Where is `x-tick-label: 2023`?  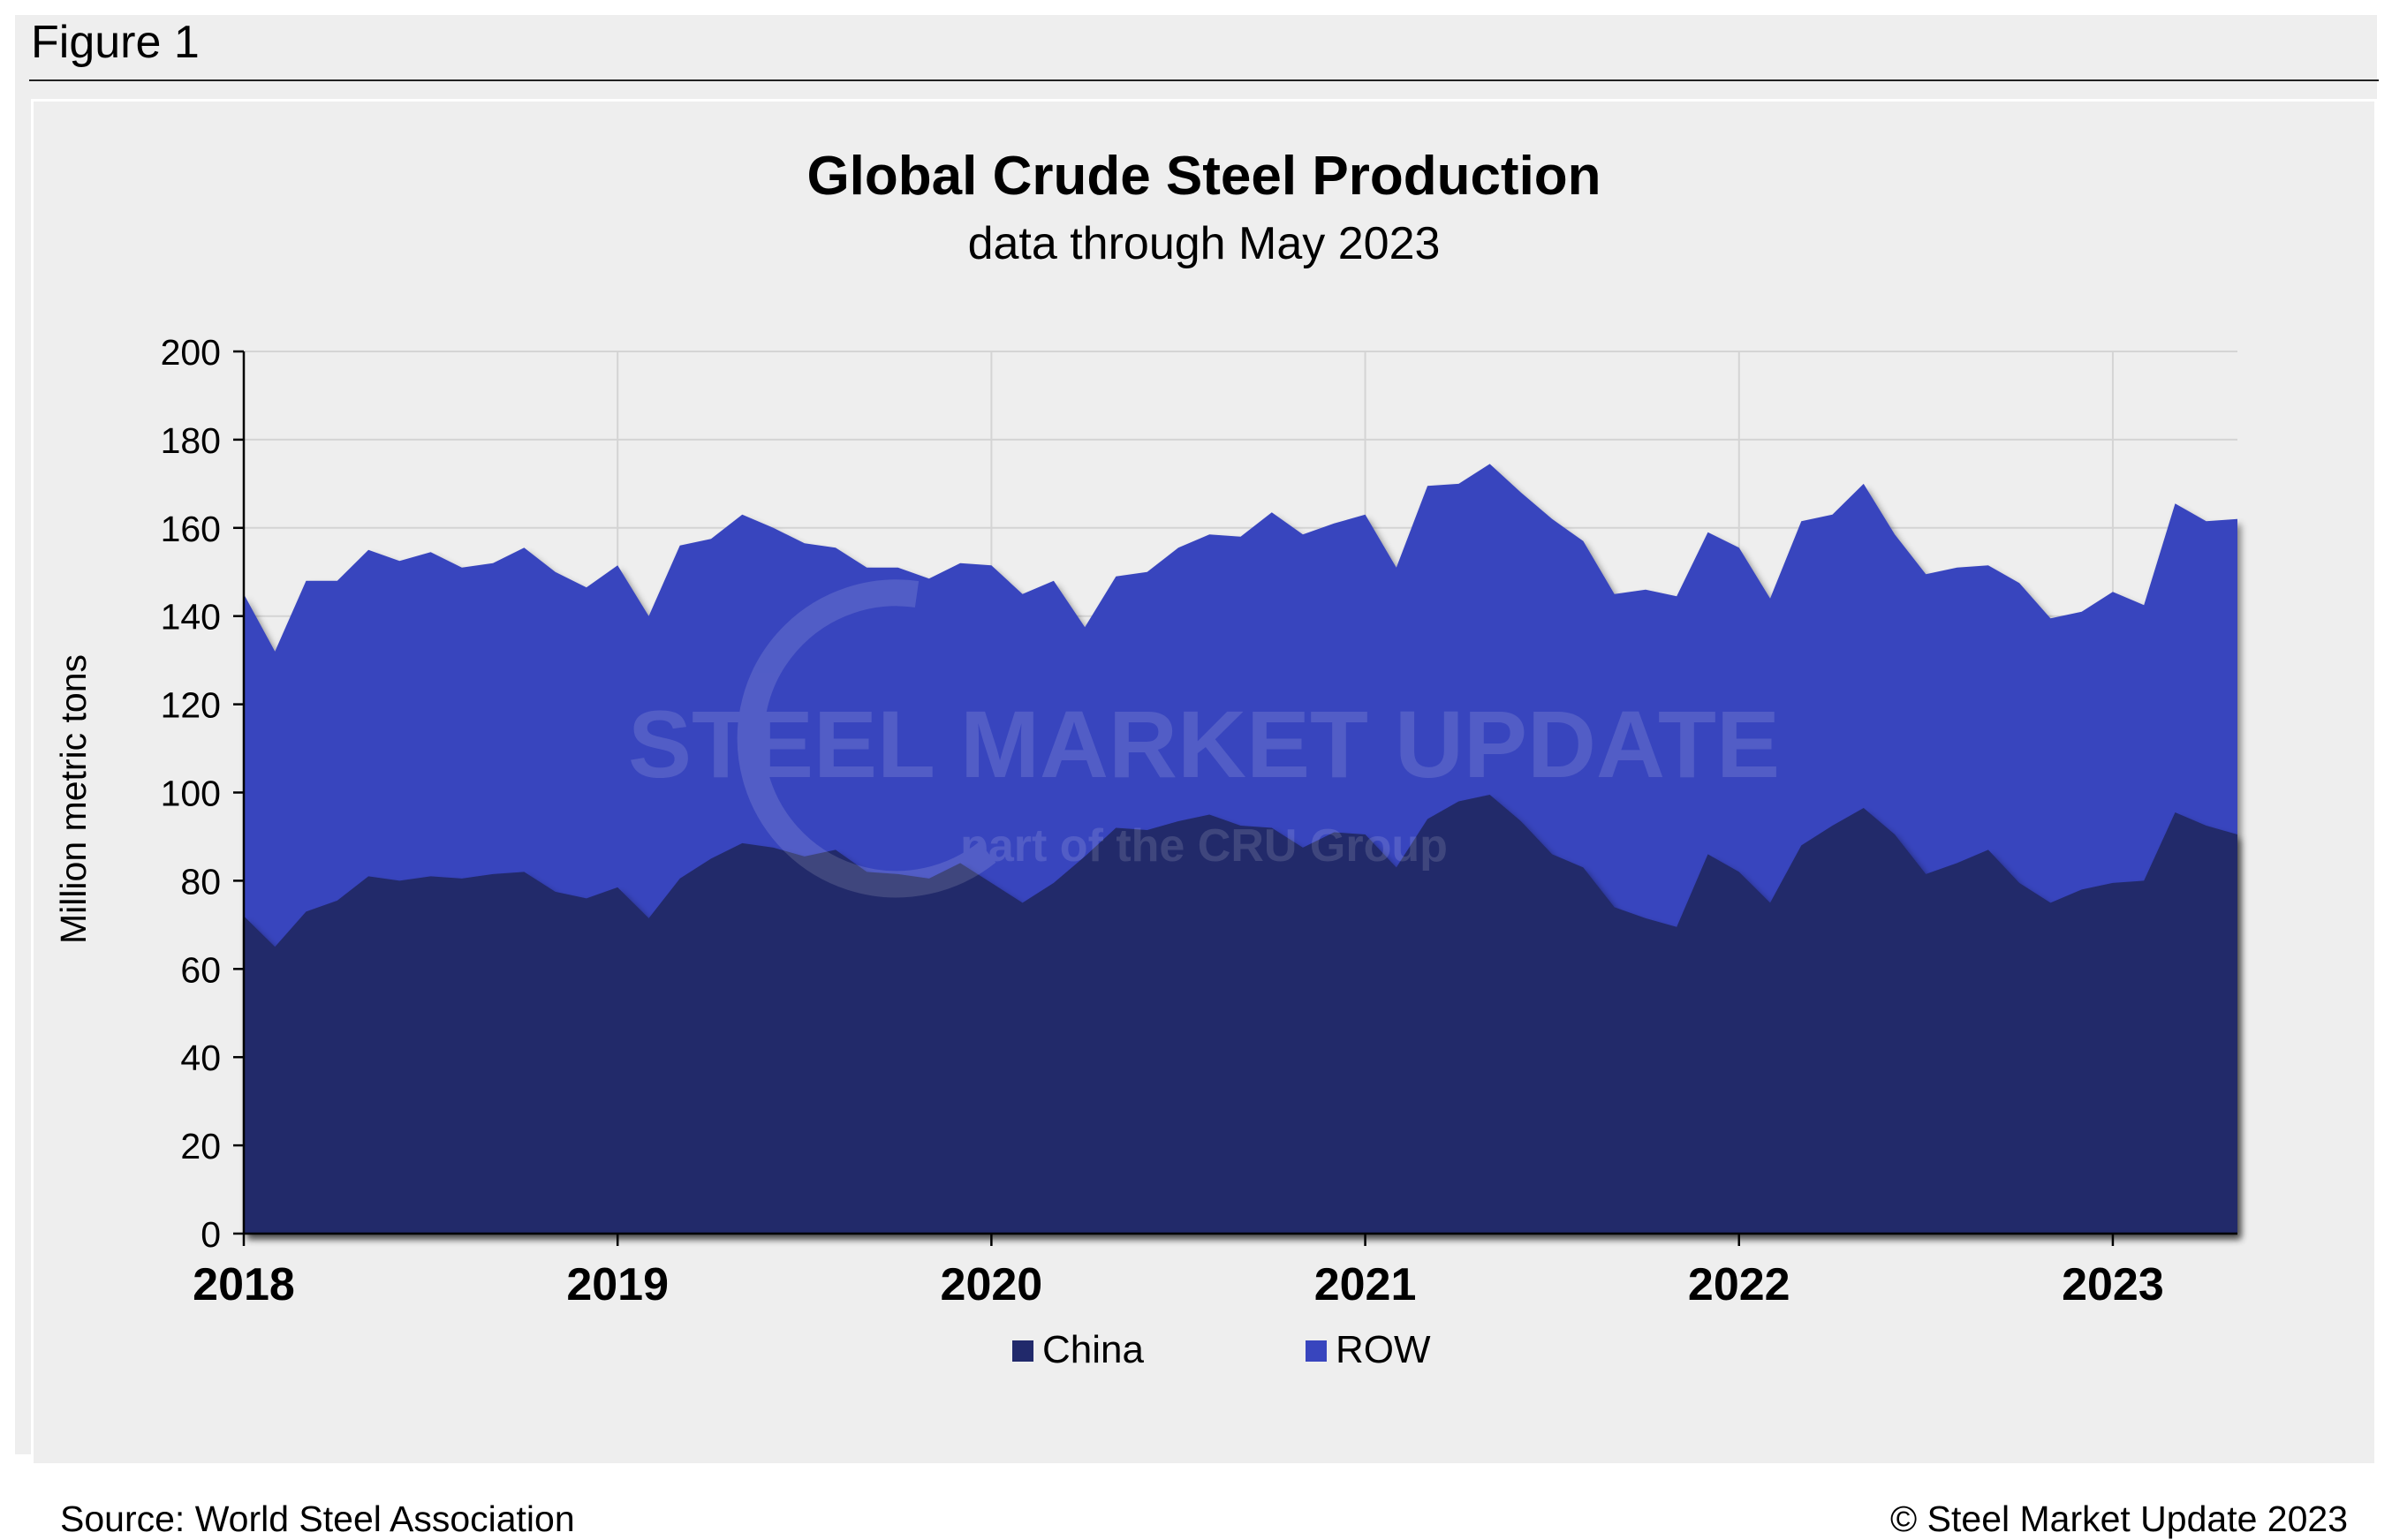 x-tick-label: 2023 is located at coordinates (2113, 1284).